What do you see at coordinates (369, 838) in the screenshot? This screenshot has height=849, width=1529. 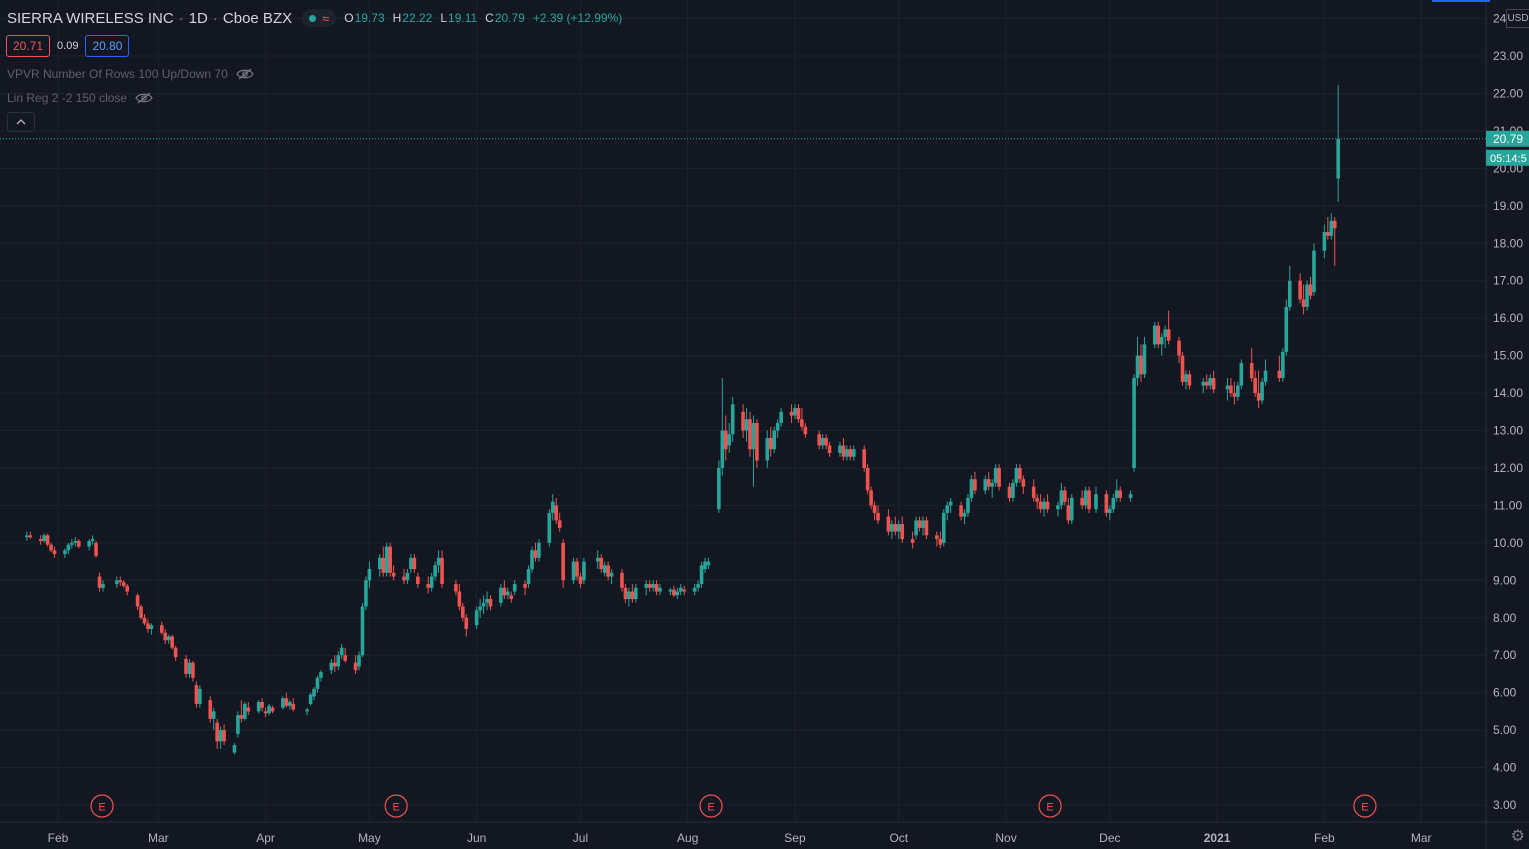 I see `time-tick-label: May` at bounding box center [369, 838].